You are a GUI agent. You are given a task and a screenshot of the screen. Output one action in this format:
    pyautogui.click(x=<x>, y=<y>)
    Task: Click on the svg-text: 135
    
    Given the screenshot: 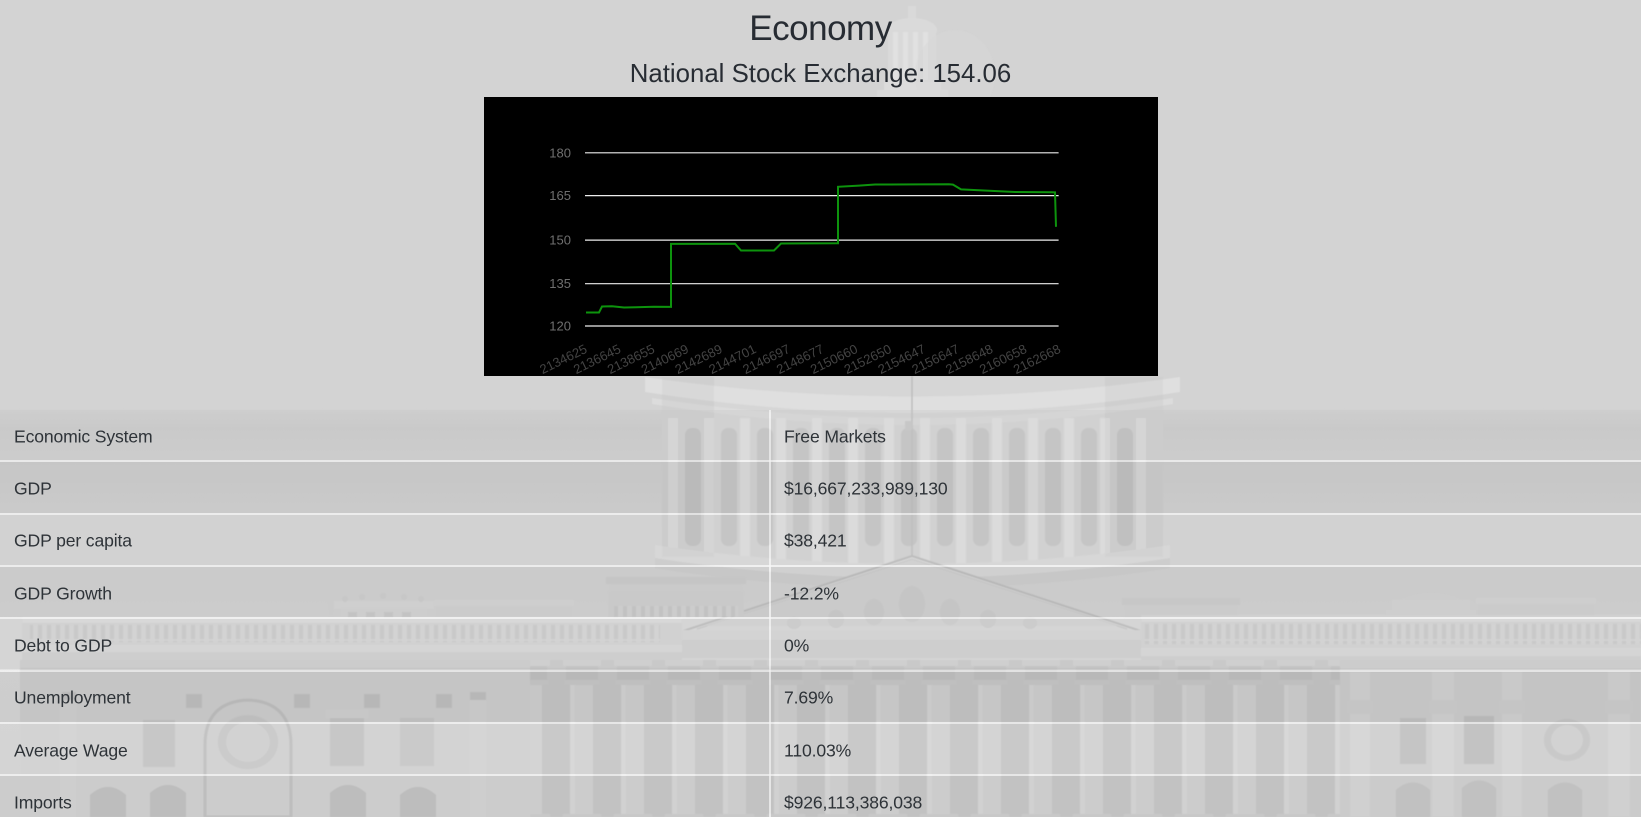 What is the action you would take?
    pyautogui.click(x=560, y=283)
    